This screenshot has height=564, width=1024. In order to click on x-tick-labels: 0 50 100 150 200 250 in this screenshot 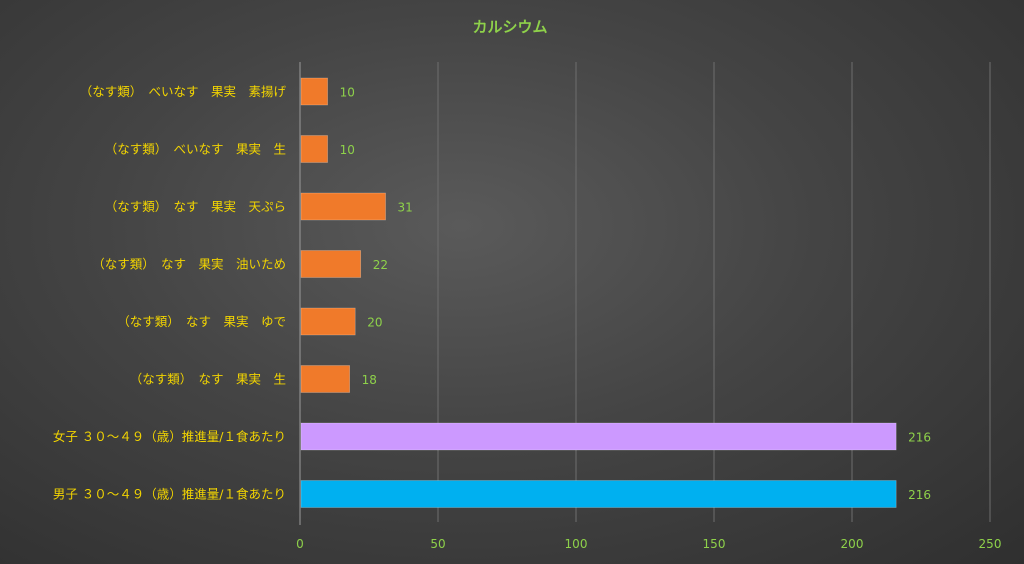, I will do `click(648, 544)`.